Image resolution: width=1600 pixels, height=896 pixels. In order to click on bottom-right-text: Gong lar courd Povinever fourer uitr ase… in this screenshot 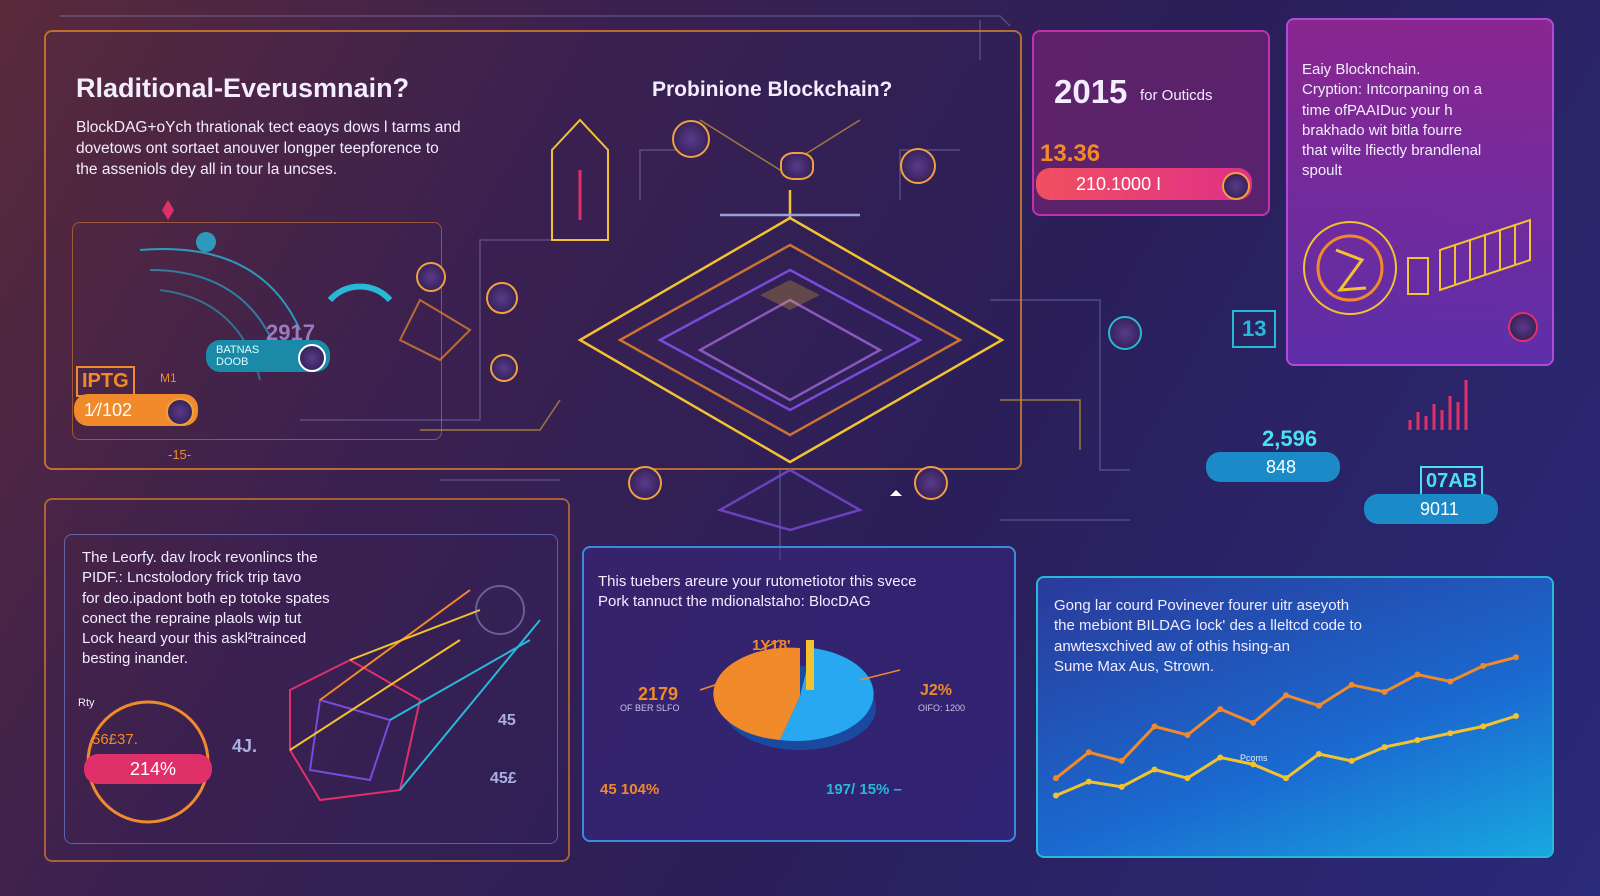, I will do `click(1208, 636)`.